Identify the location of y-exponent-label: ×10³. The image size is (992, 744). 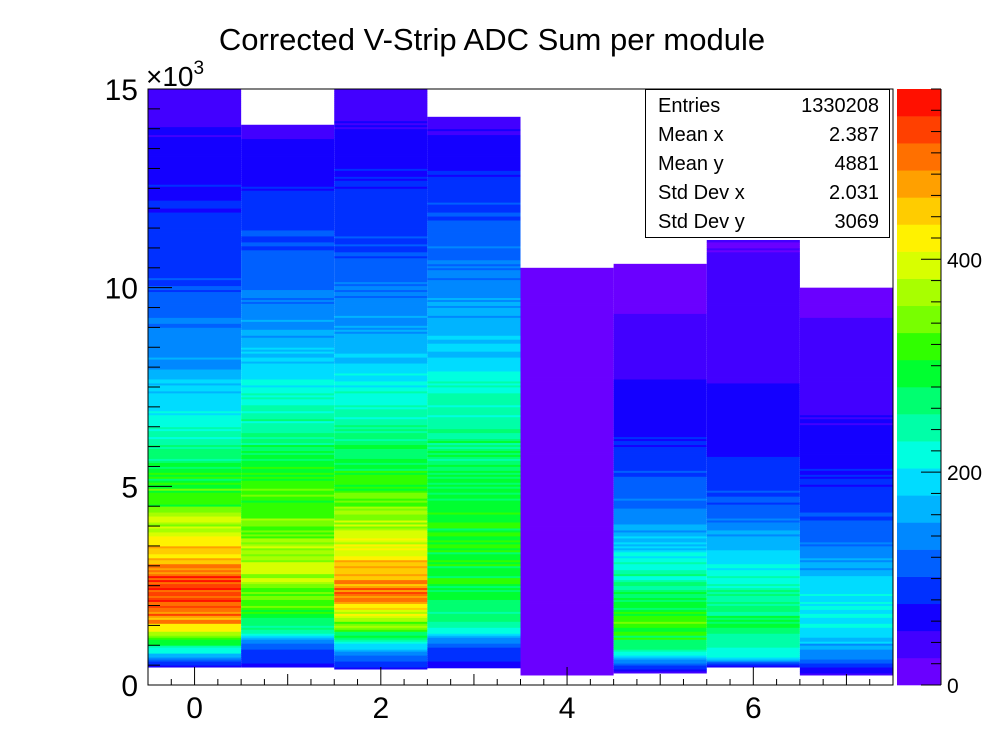
(175, 75).